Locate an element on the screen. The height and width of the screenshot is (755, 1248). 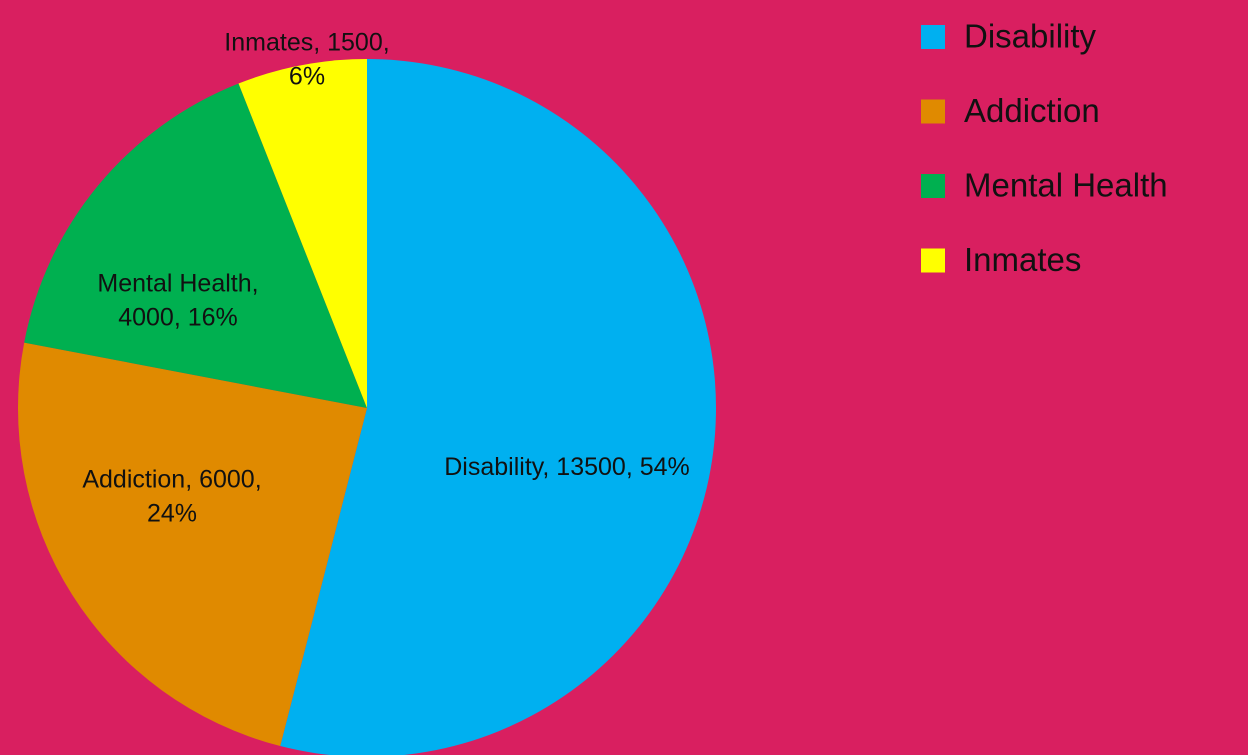
legend-label: Inmates is located at coordinates (1022, 259).